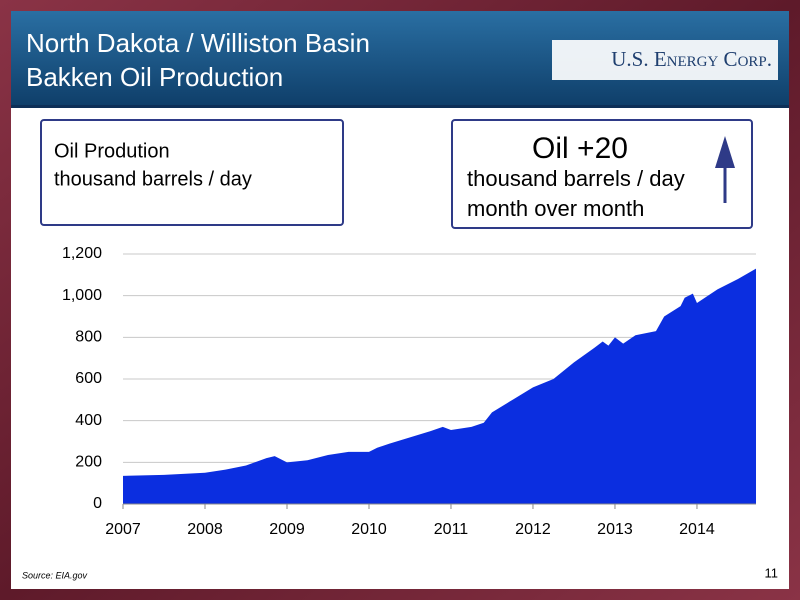 The width and height of the screenshot is (800, 605). I want to click on slide-title: Bakken Oil Production, so click(154, 77).